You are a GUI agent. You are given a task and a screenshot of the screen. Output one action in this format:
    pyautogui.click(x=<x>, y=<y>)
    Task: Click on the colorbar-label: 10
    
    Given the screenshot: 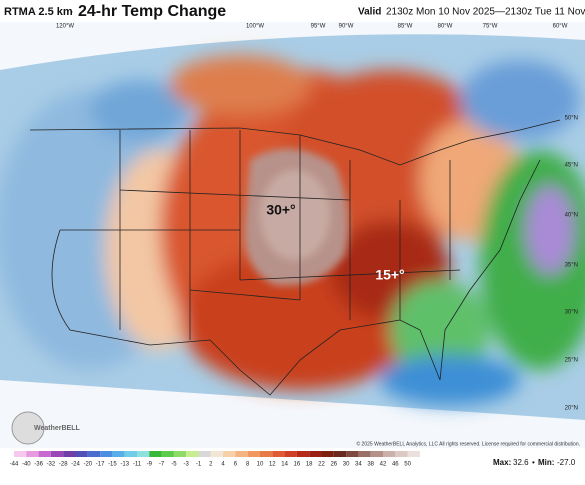 What is the action you would take?
    pyautogui.click(x=260, y=465)
    